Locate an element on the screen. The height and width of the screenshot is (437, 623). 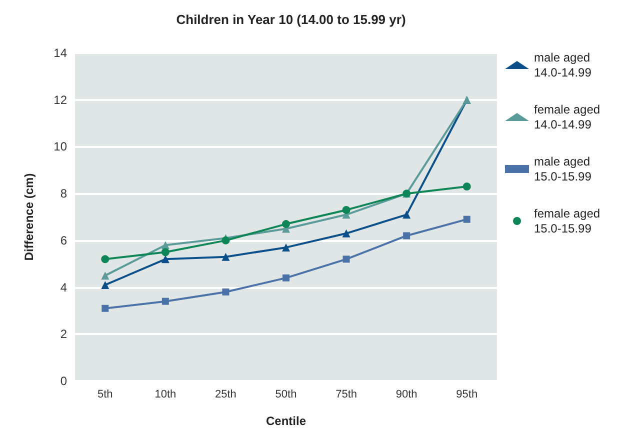
legend-label: male aged 14.0-14.99 is located at coordinates (564, 65).